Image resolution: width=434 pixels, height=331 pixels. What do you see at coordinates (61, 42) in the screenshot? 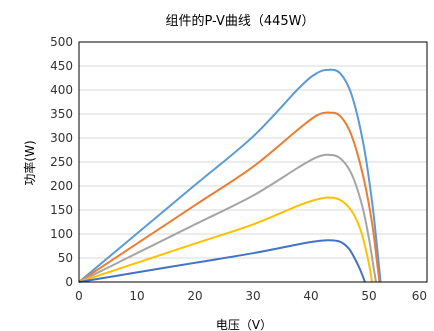
I see `y-tick-label: 500` at bounding box center [61, 42].